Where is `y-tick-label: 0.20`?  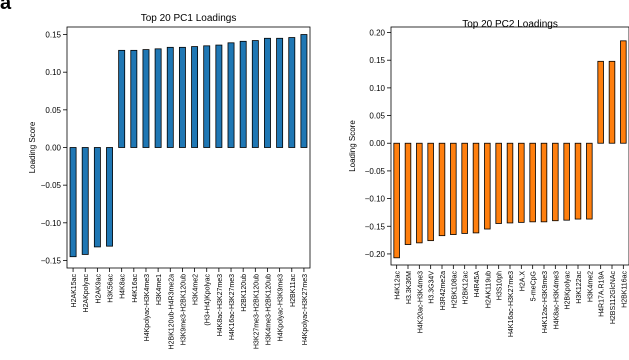
y-tick-label: 0.20 is located at coordinates (377, 33).